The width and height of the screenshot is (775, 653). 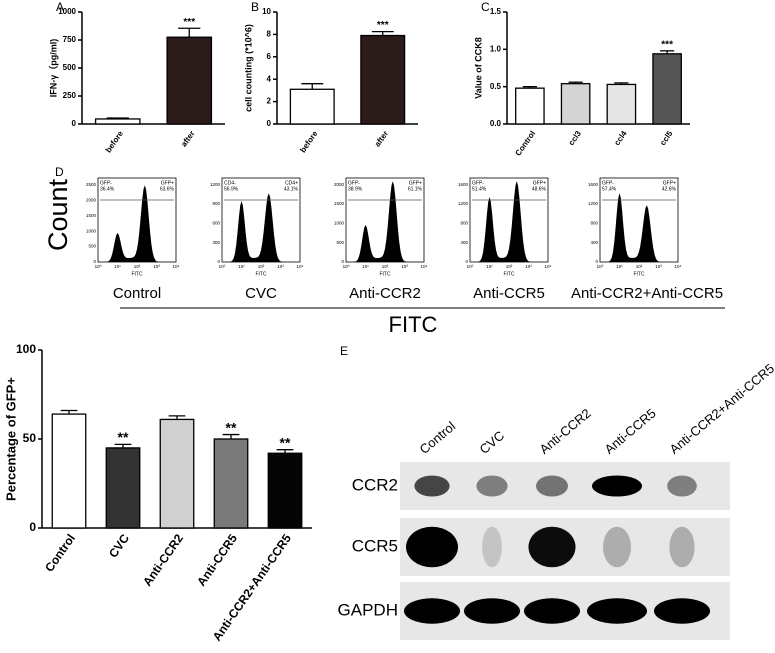 I want to click on flow-y-tick-label: 300, so click(x=216, y=242).